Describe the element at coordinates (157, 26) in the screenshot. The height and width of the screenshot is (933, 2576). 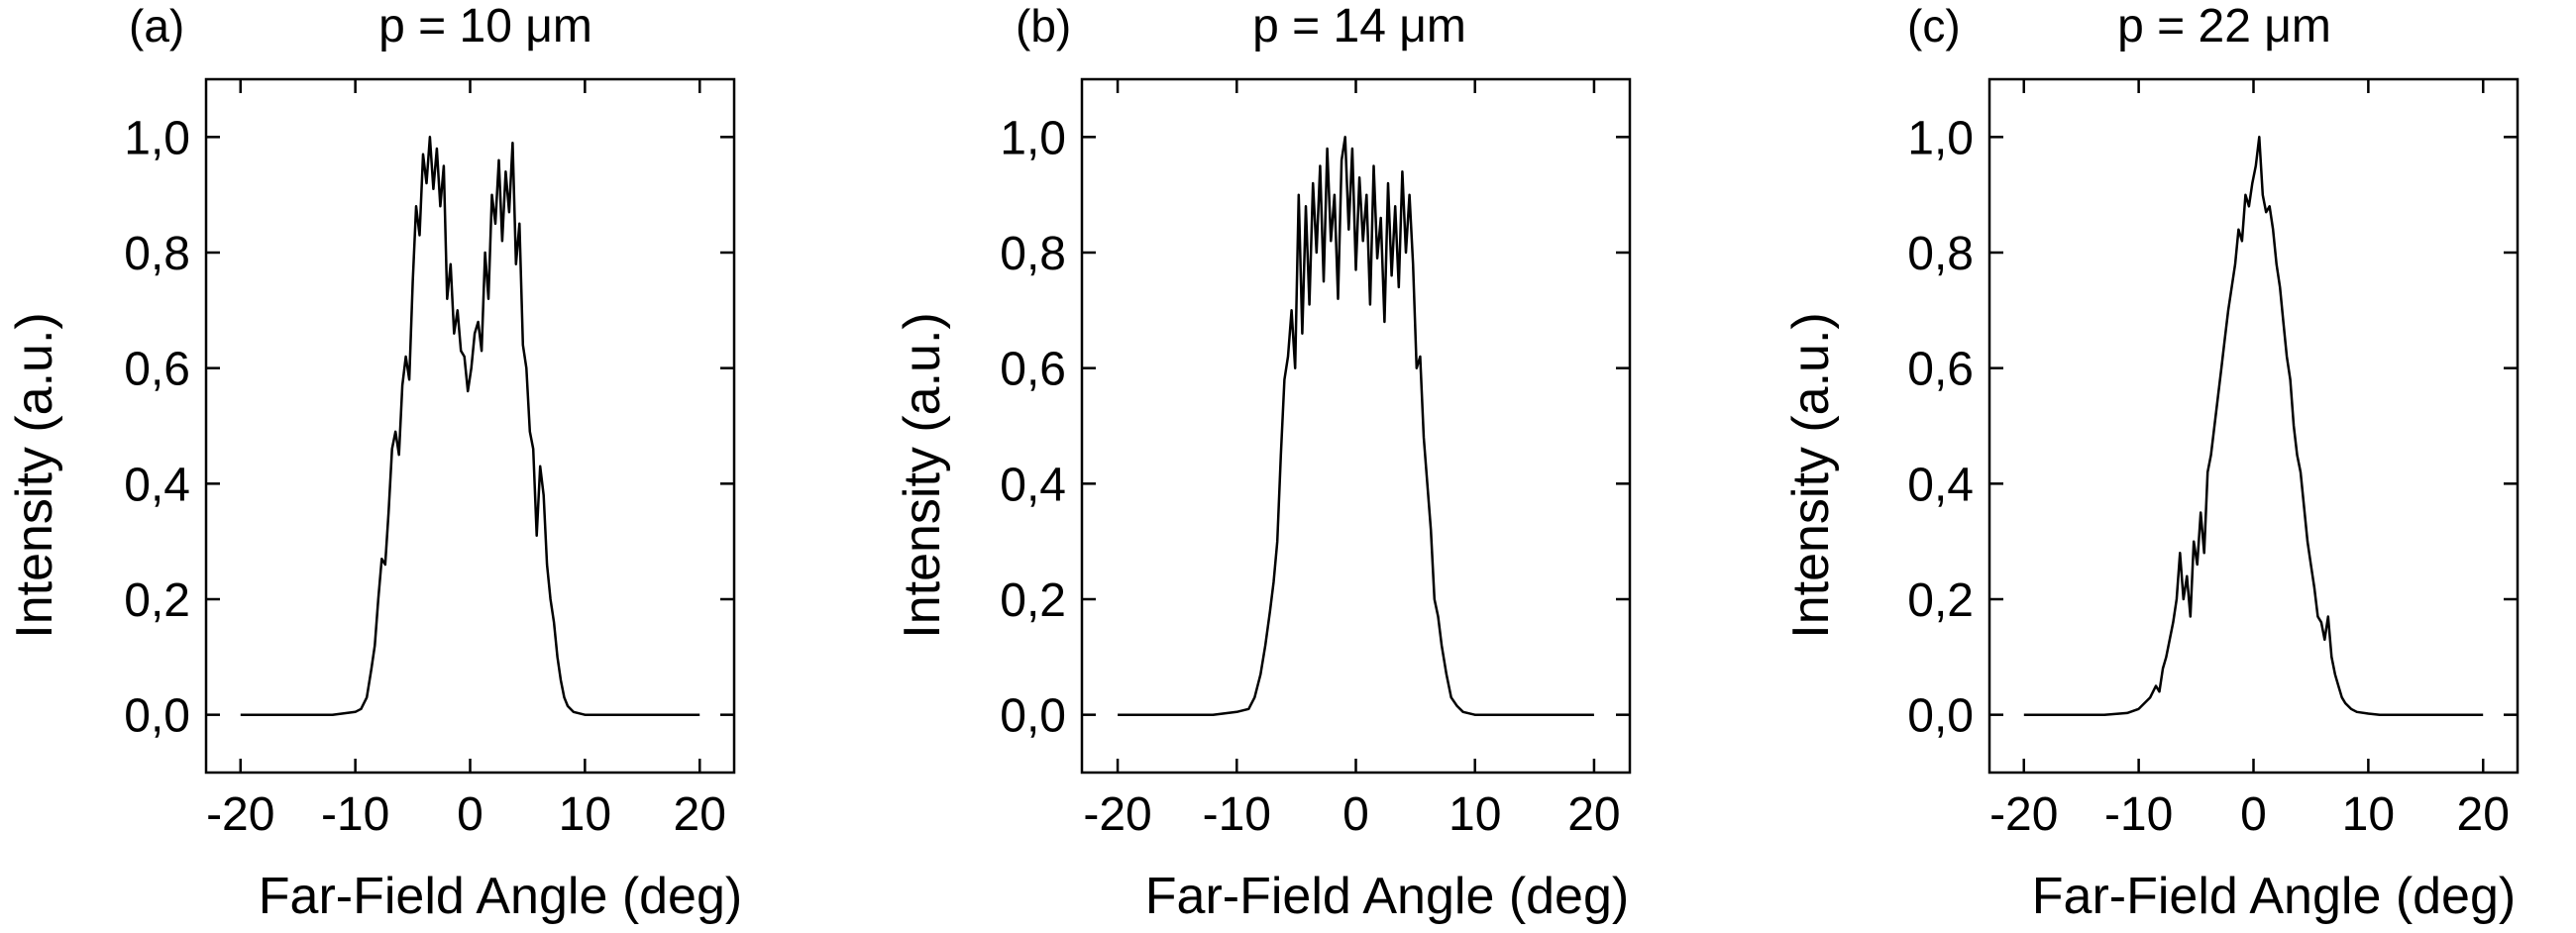
I see `panel-label: (a)` at that location.